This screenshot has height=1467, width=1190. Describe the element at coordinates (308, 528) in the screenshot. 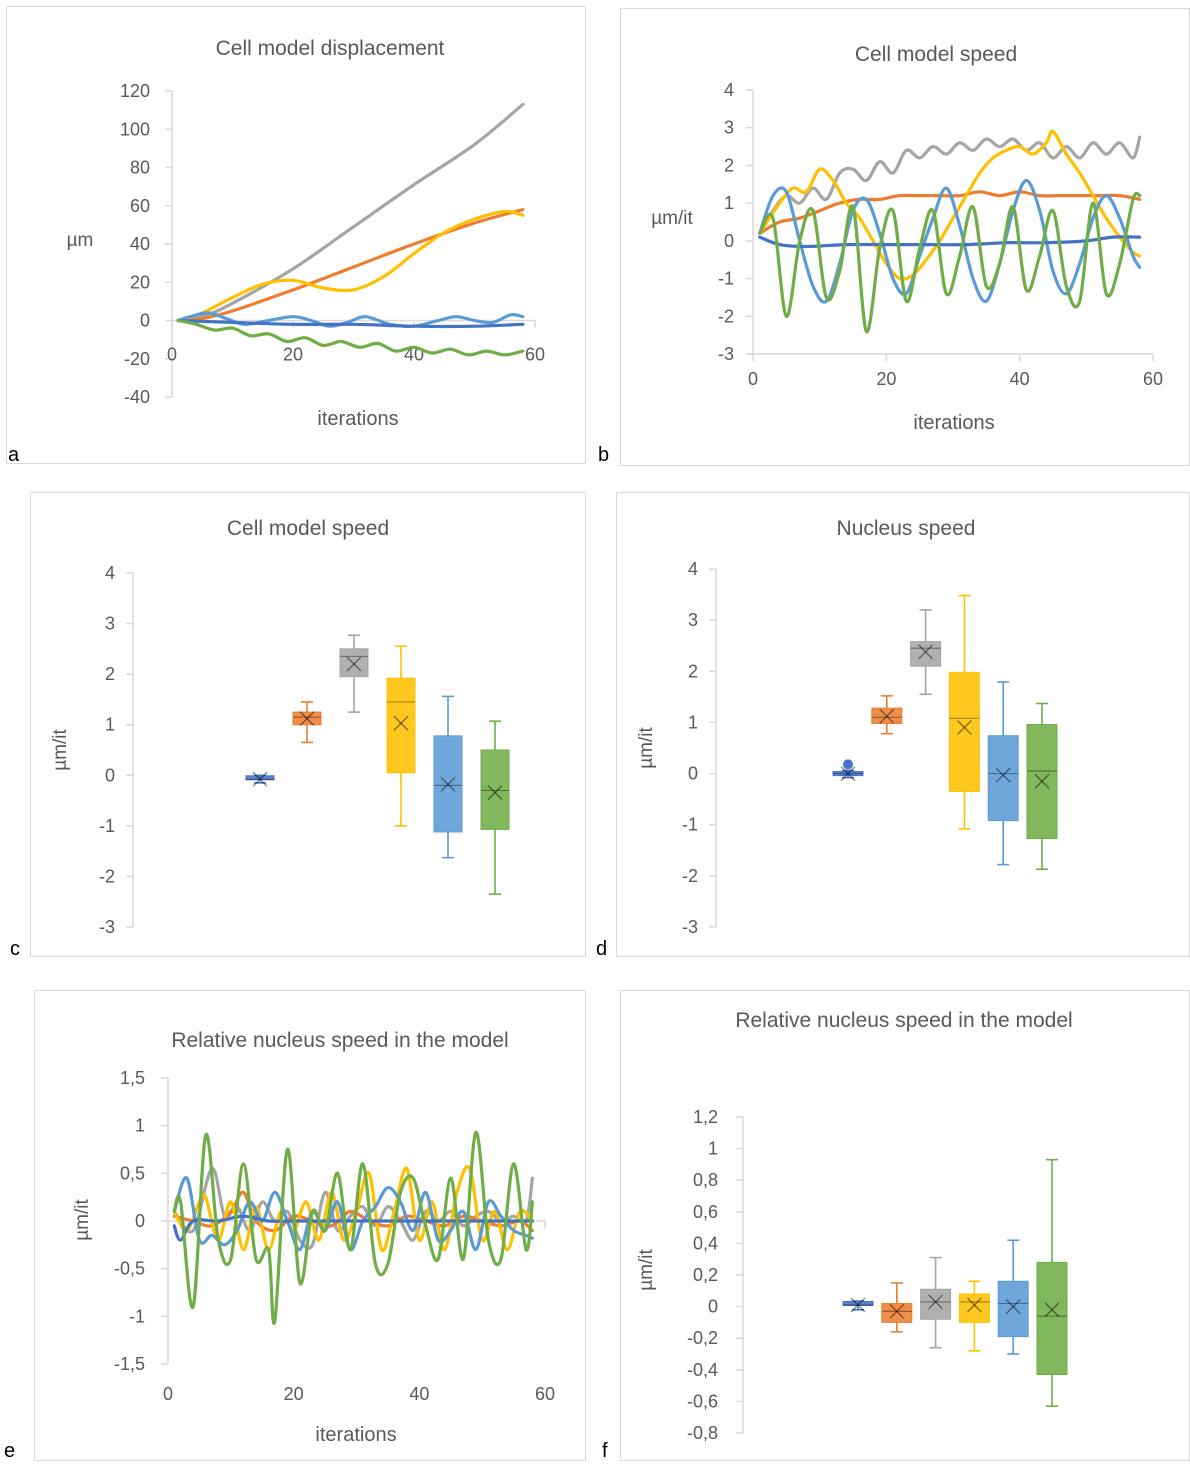

I see `chart-title-c: Cell model speed` at that location.